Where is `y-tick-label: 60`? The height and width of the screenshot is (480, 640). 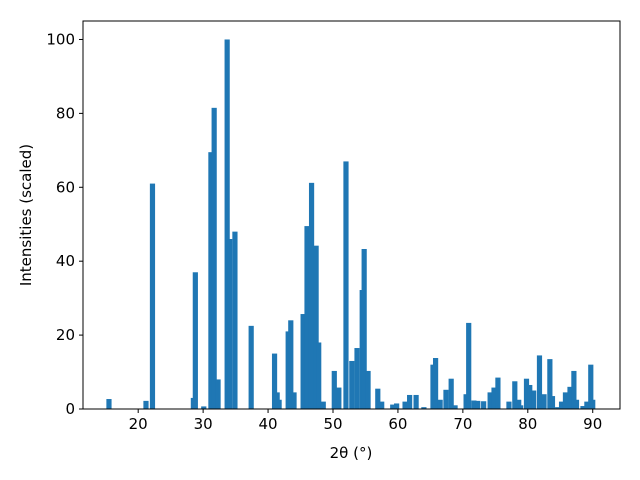
y-tick-label: 60 is located at coordinates (65, 187).